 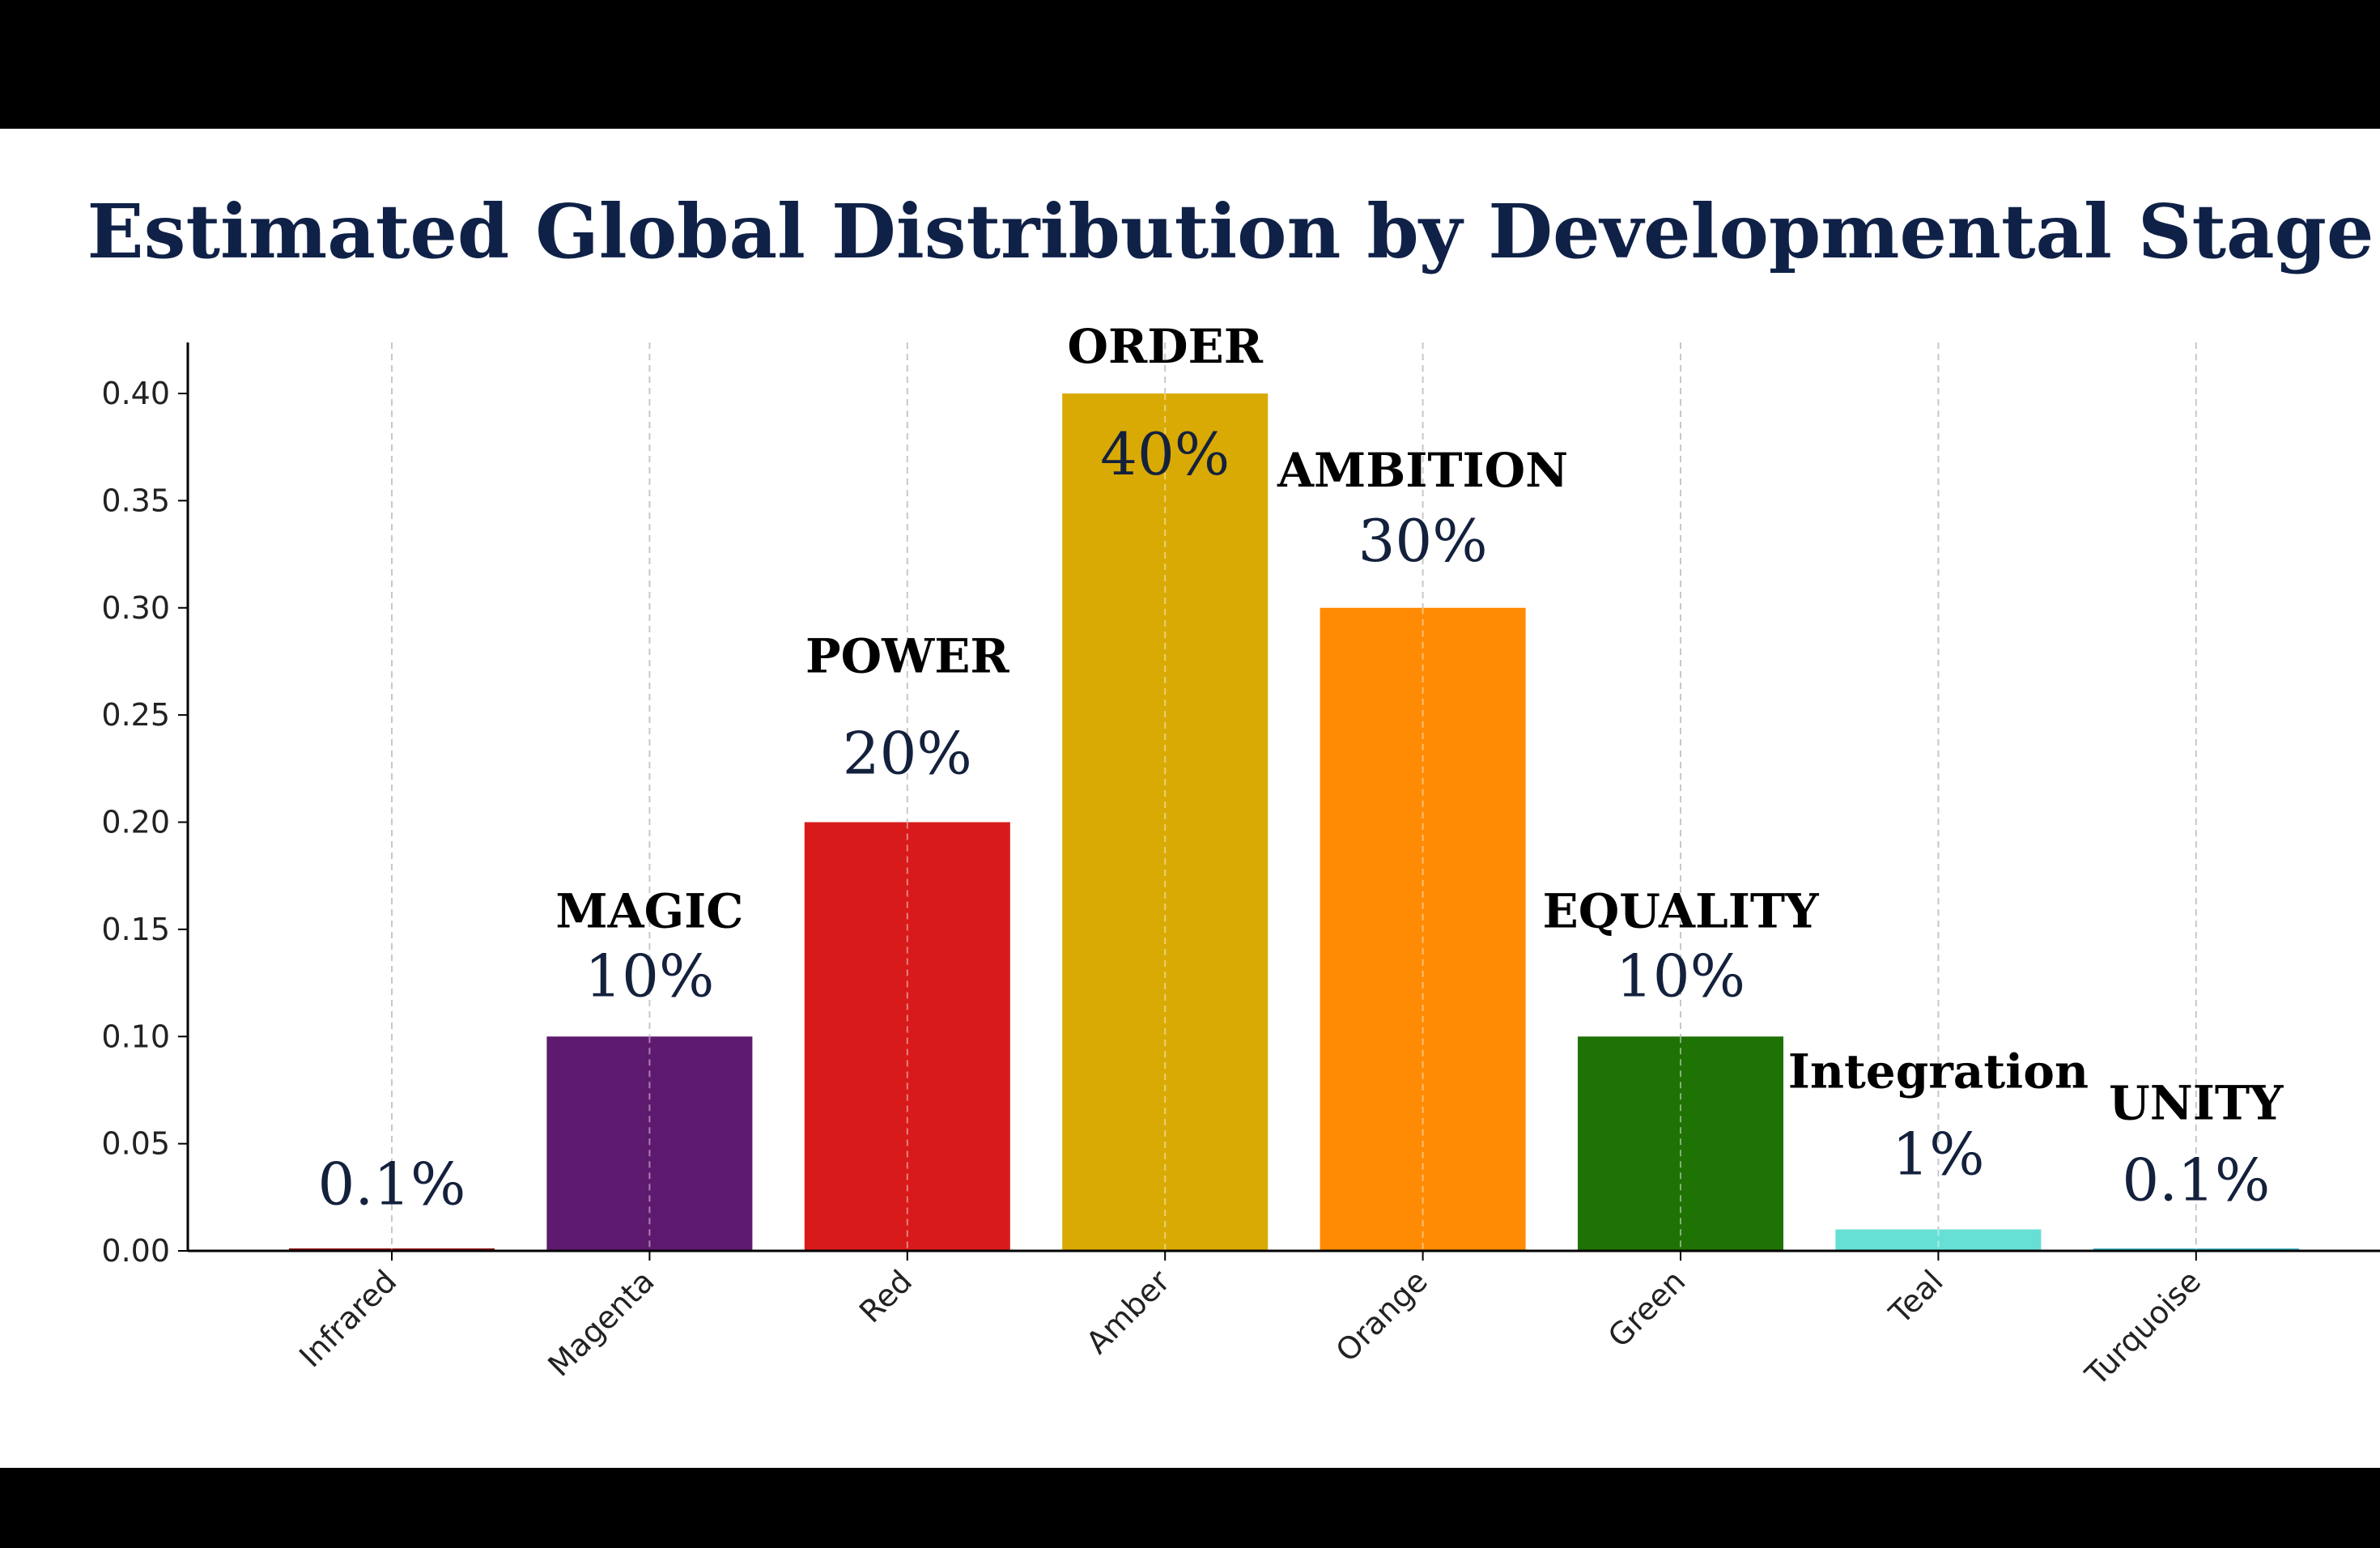 What do you see at coordinates (1128, 1312) in the screenshot?
I see `x-tick-label: Amber` at bounding box center [1128, 1312].